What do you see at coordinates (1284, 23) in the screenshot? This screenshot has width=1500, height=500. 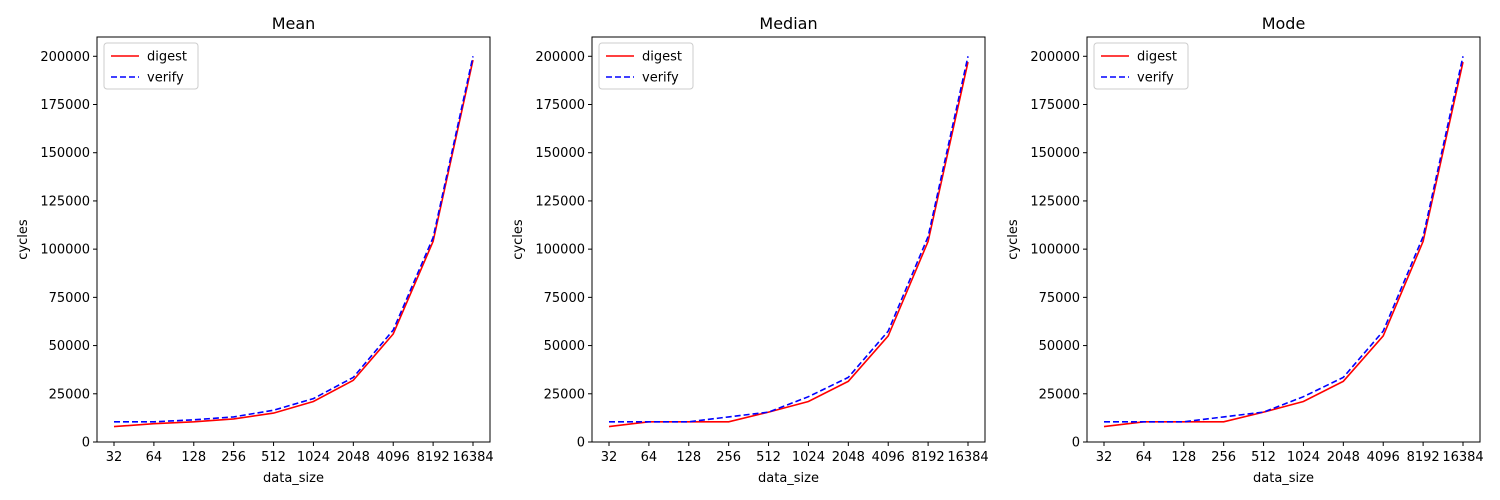 I see `subplot-title: Mode` at bounding box center [1284, 23].